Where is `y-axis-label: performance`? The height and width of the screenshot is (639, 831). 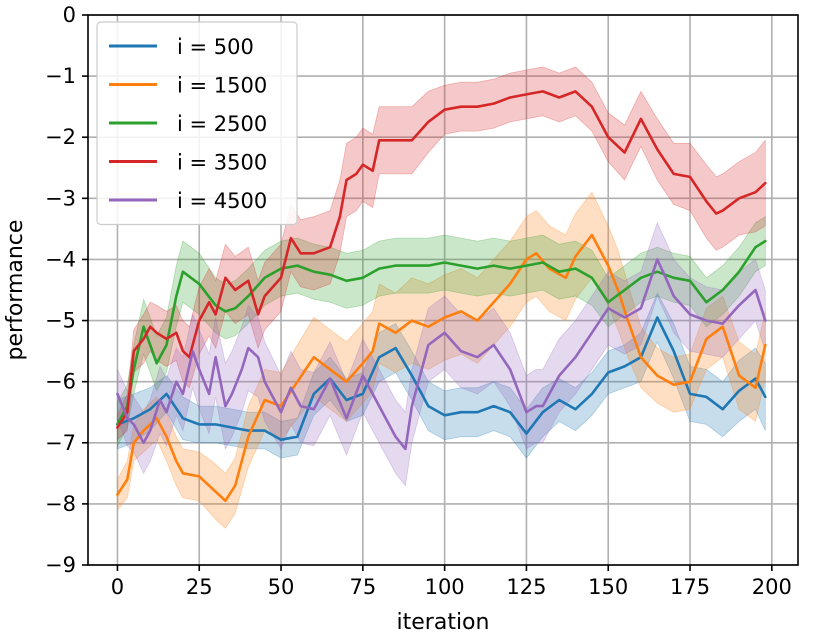
y-axis-label: performance is located at coordinates (15, 290).